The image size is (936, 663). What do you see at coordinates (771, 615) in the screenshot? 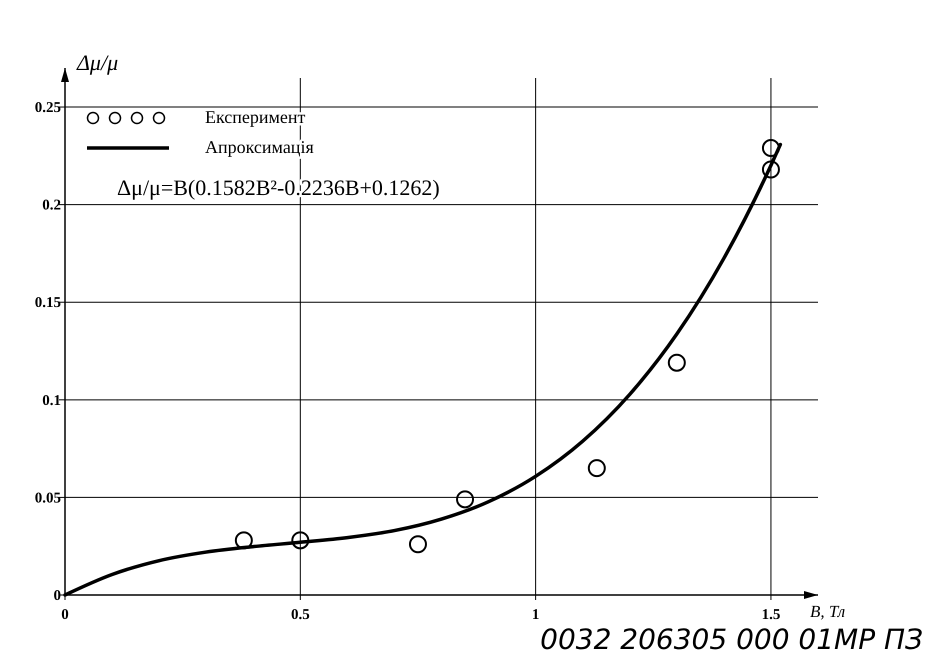
I see `x-tick-label: 1.5` at bounding box center [771, 615].